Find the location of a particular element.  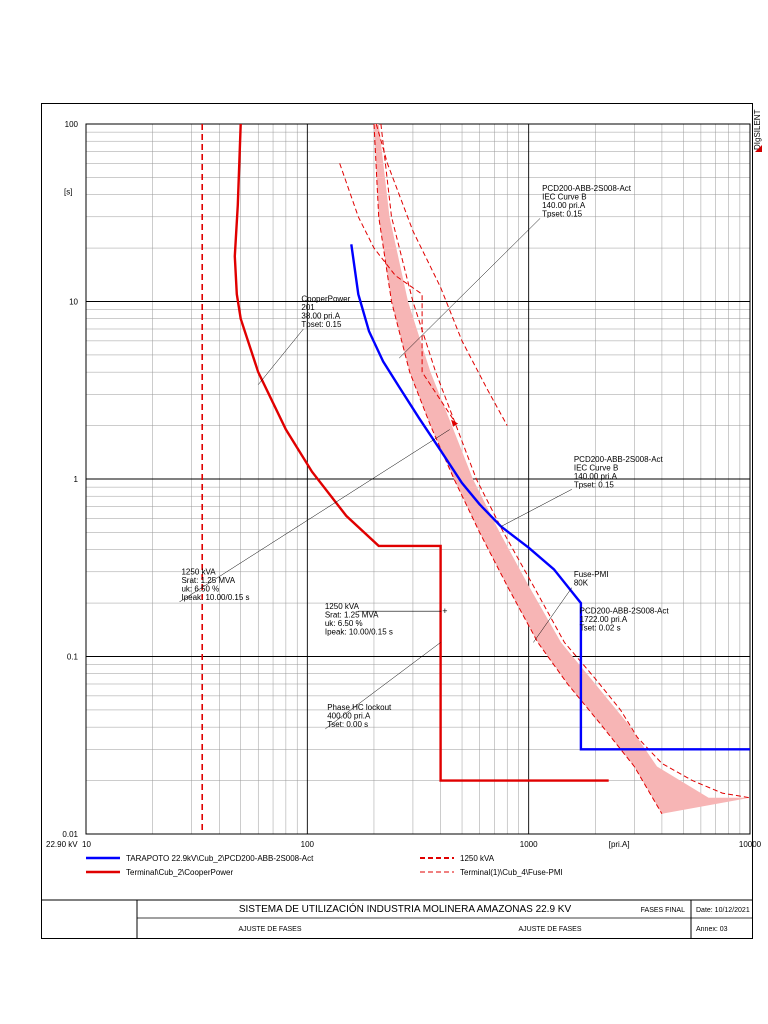

annotation-text: 80K is located at coordinates (581, 583).